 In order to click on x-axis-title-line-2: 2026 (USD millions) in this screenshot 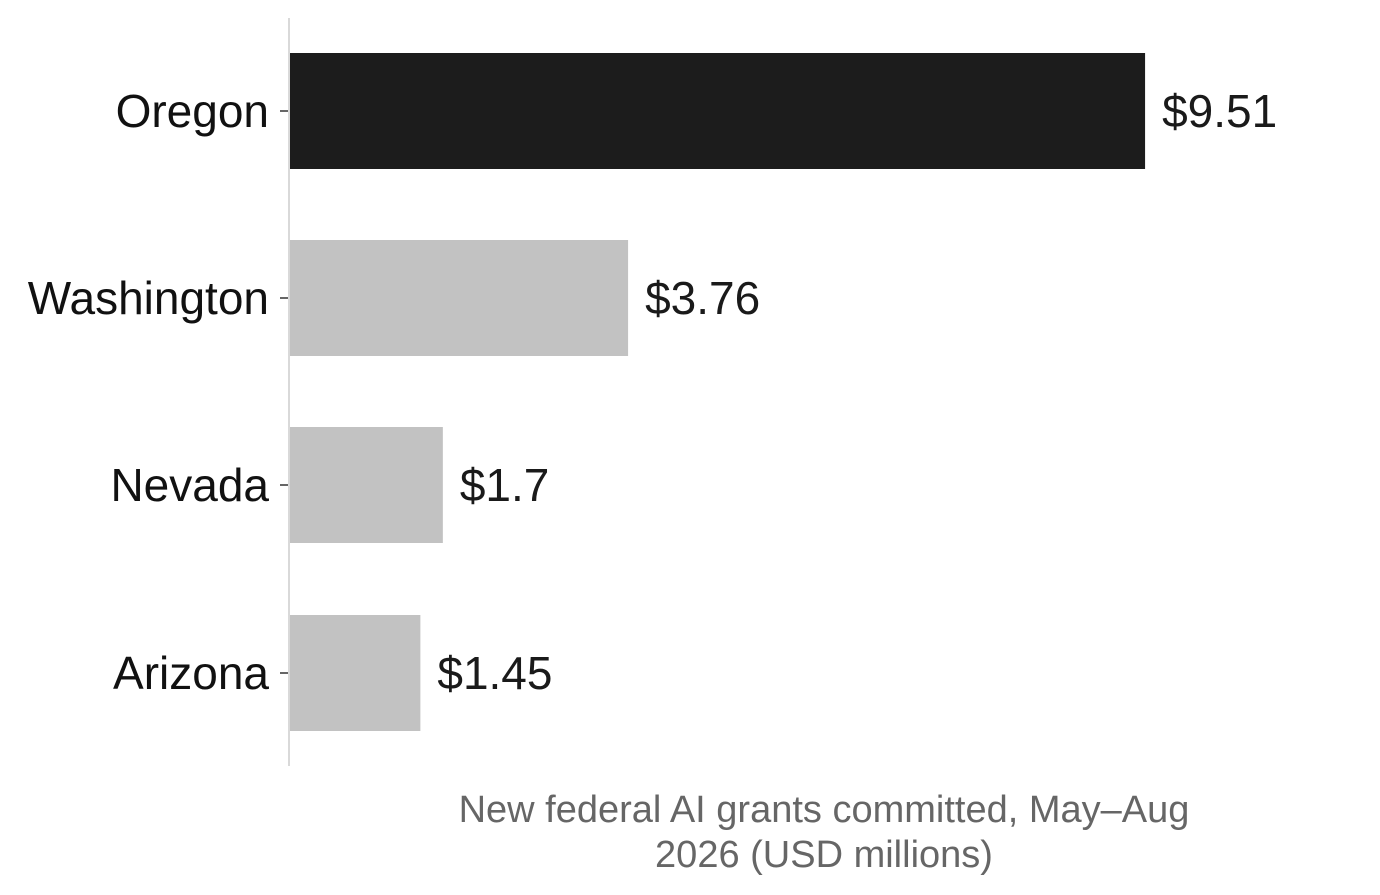, I will do `click(824, 855)`.